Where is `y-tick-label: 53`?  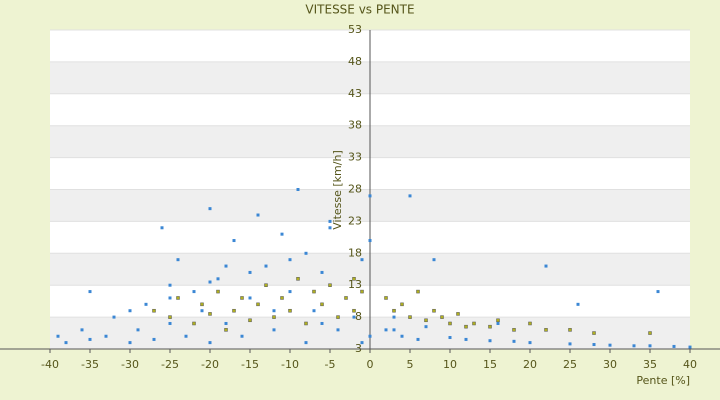
y-tick-label: 53 is located at coordinates (355, 29).